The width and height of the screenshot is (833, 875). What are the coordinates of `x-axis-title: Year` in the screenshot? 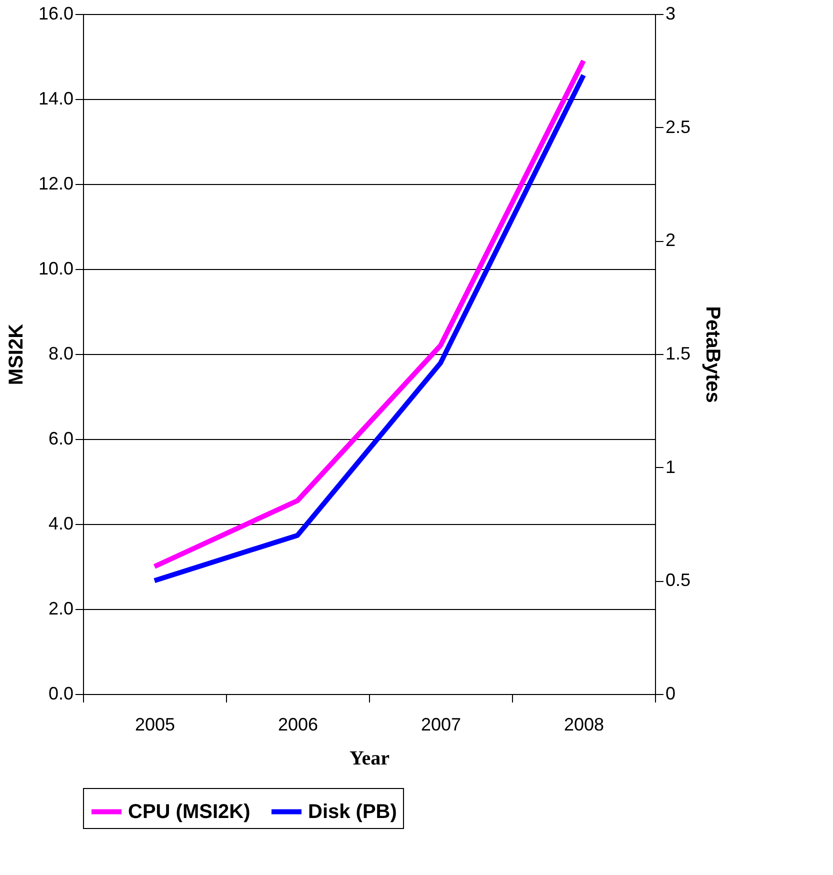 It's located at (370, 759).